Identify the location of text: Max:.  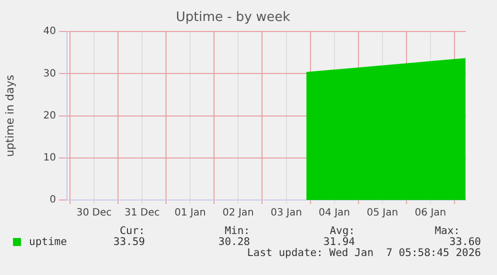
(447, 231).